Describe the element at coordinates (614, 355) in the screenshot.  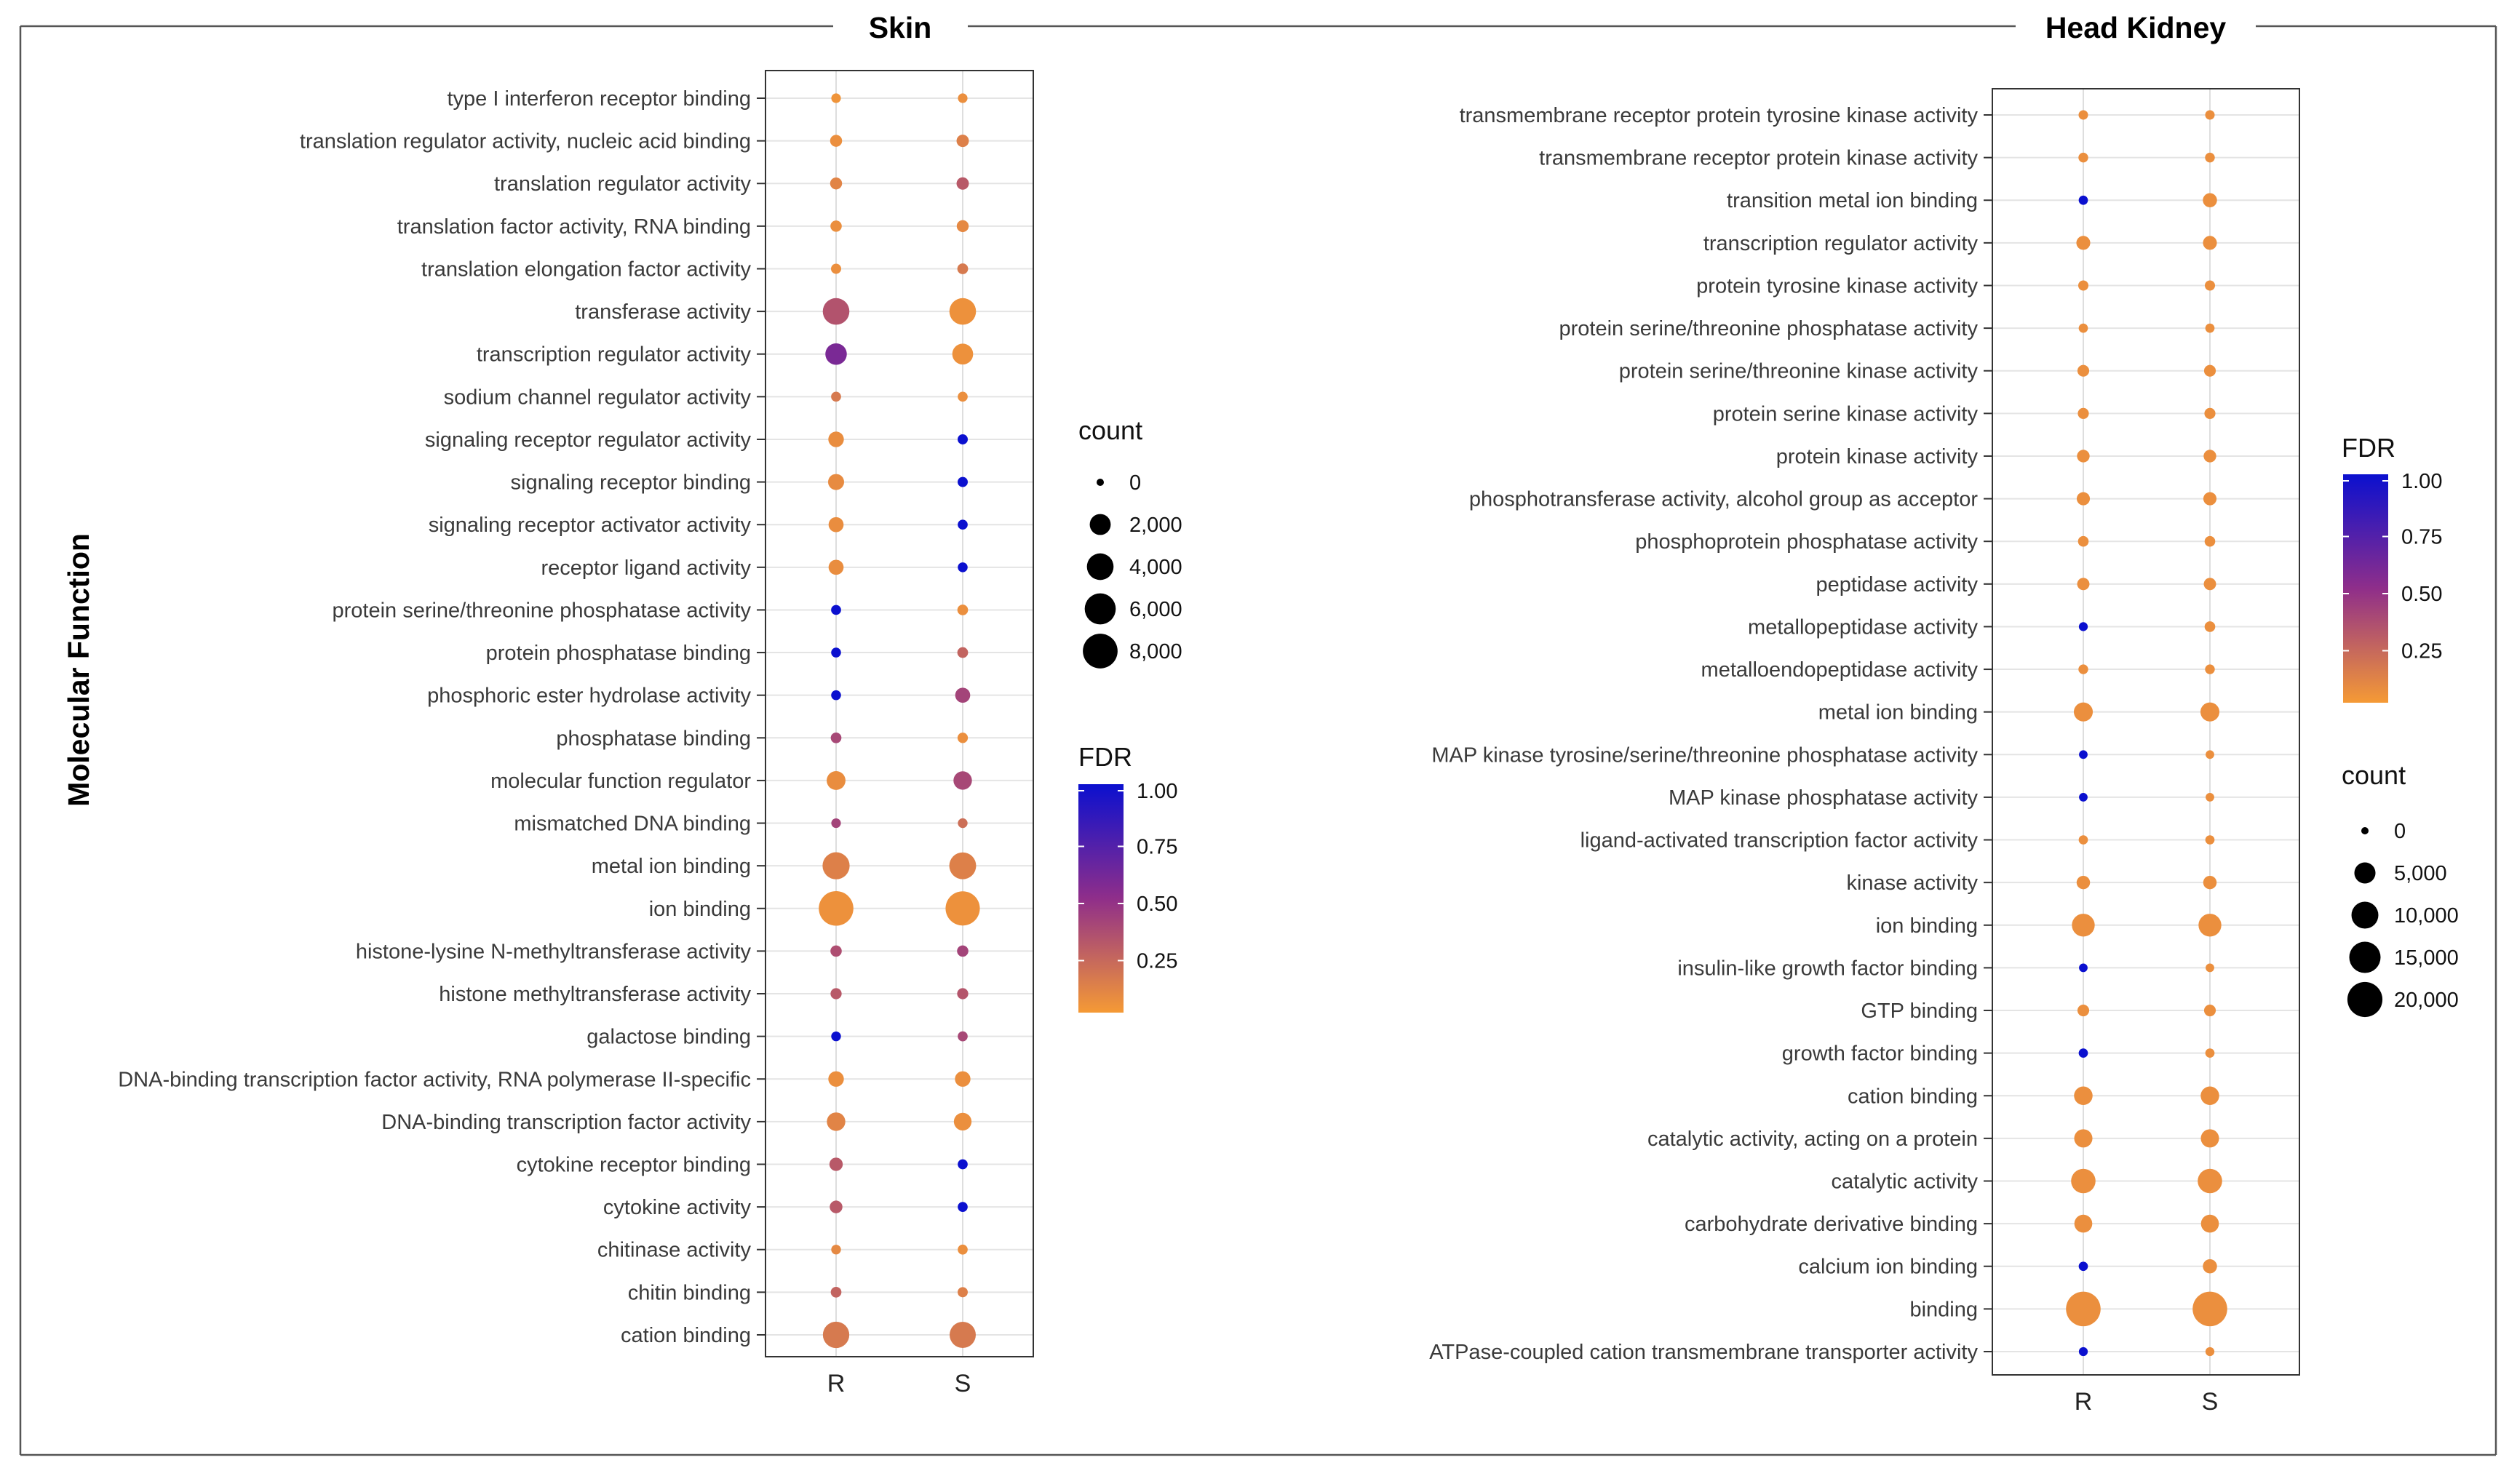
I see `skin-term-label: transcription regulator activity` at that location.